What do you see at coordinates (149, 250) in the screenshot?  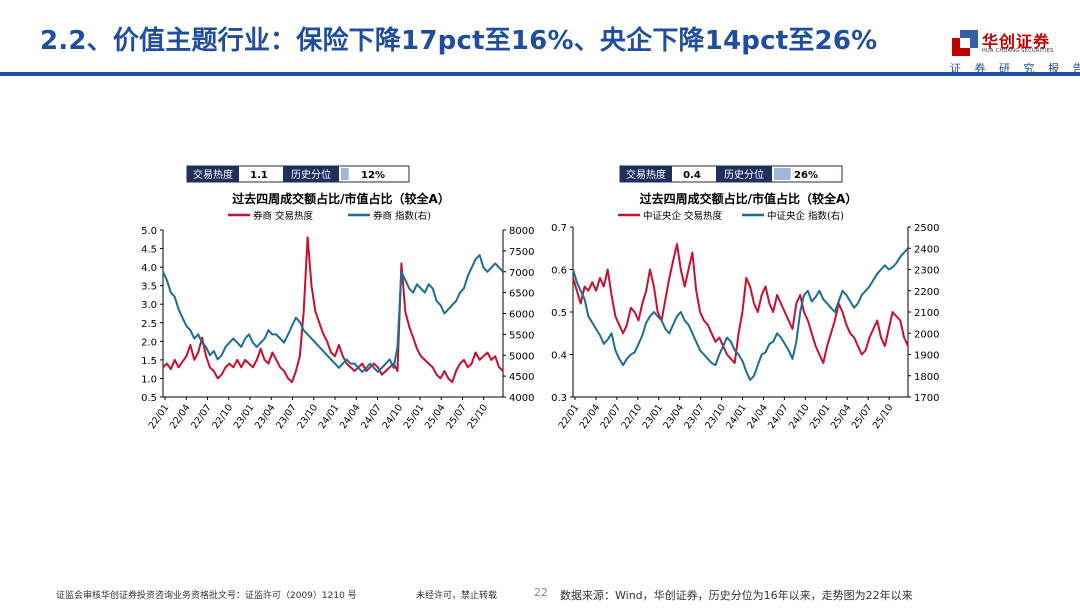 I see `chart-1-left-tick-label-8: 4.5` at bounding box center [149, 250].